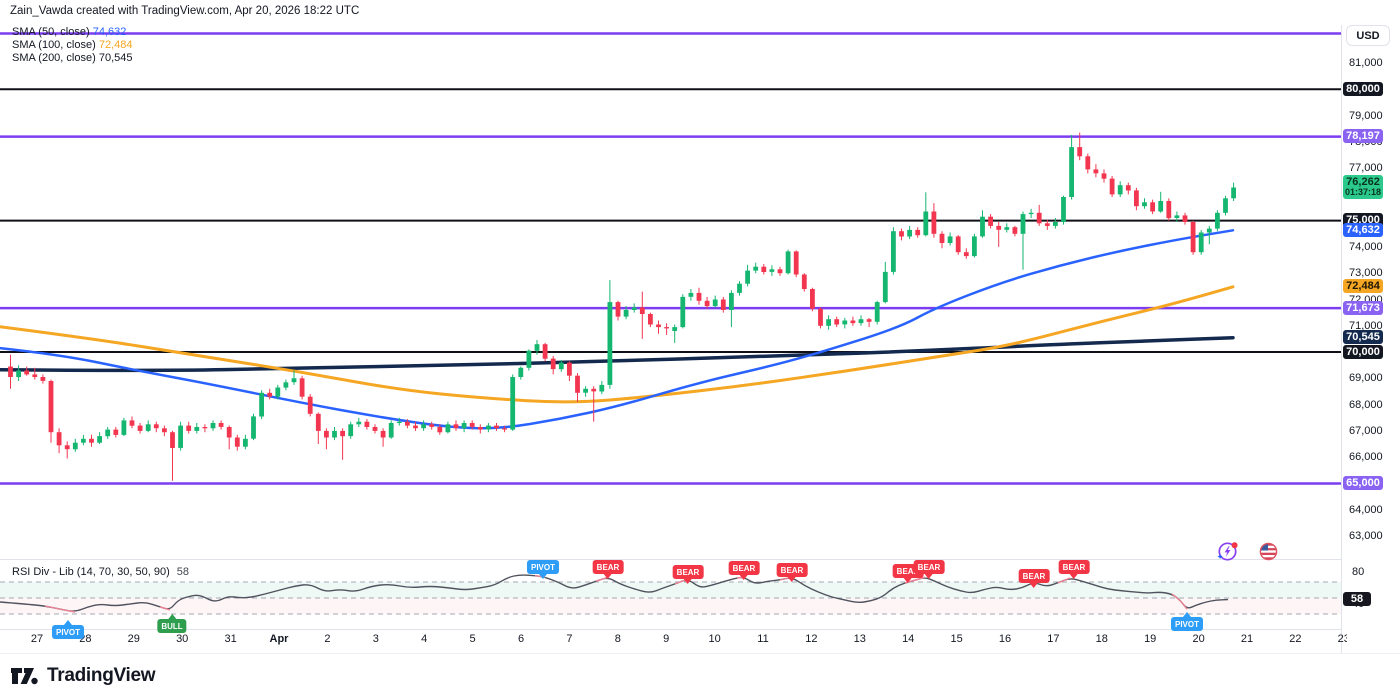 This screenshot has width=1400, height=699. Describe the element at coordinates (1363, 88) in the screenshot. I see `price-axis-badge: 80,000` at that location.